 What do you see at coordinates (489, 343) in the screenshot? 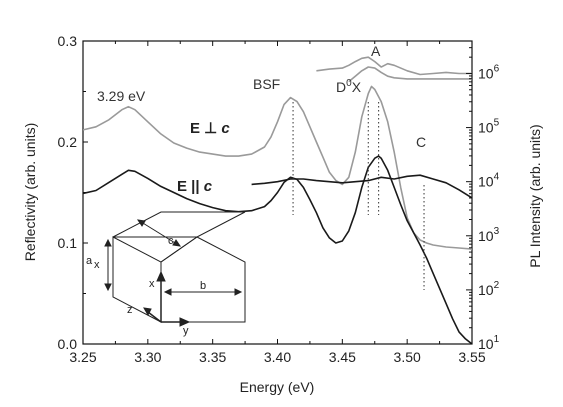
I see `y-right-tick-label: 10¹` at bounding box center [489, 343].